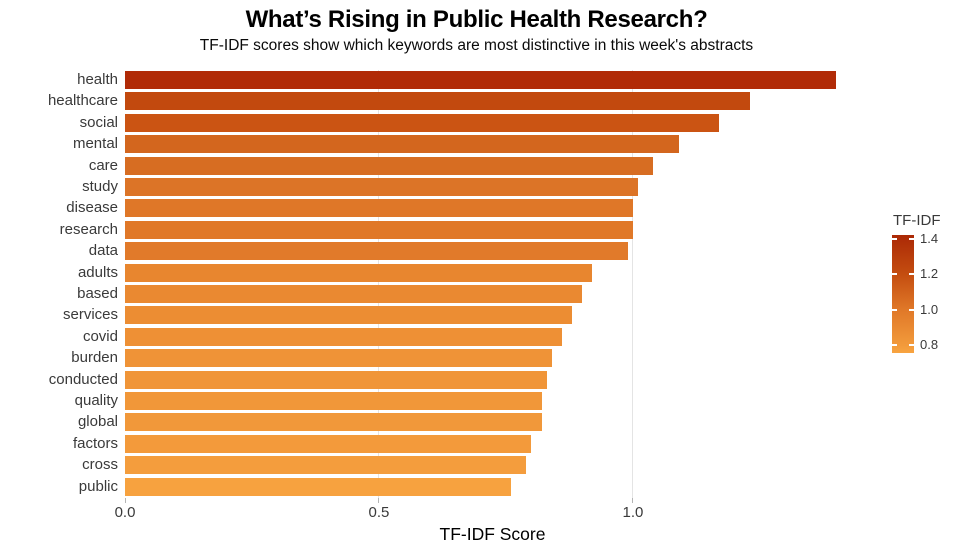 The width and height of the screenshot is (953, 557). Describe the element at coordinates (100, 336) in the screenshot. I see `y-tick-label-covid: covid` at that location.